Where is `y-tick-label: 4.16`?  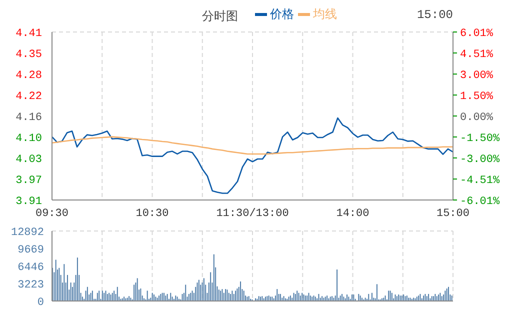 y-tick-label: 4.16 is located at coordinates (29, 118).